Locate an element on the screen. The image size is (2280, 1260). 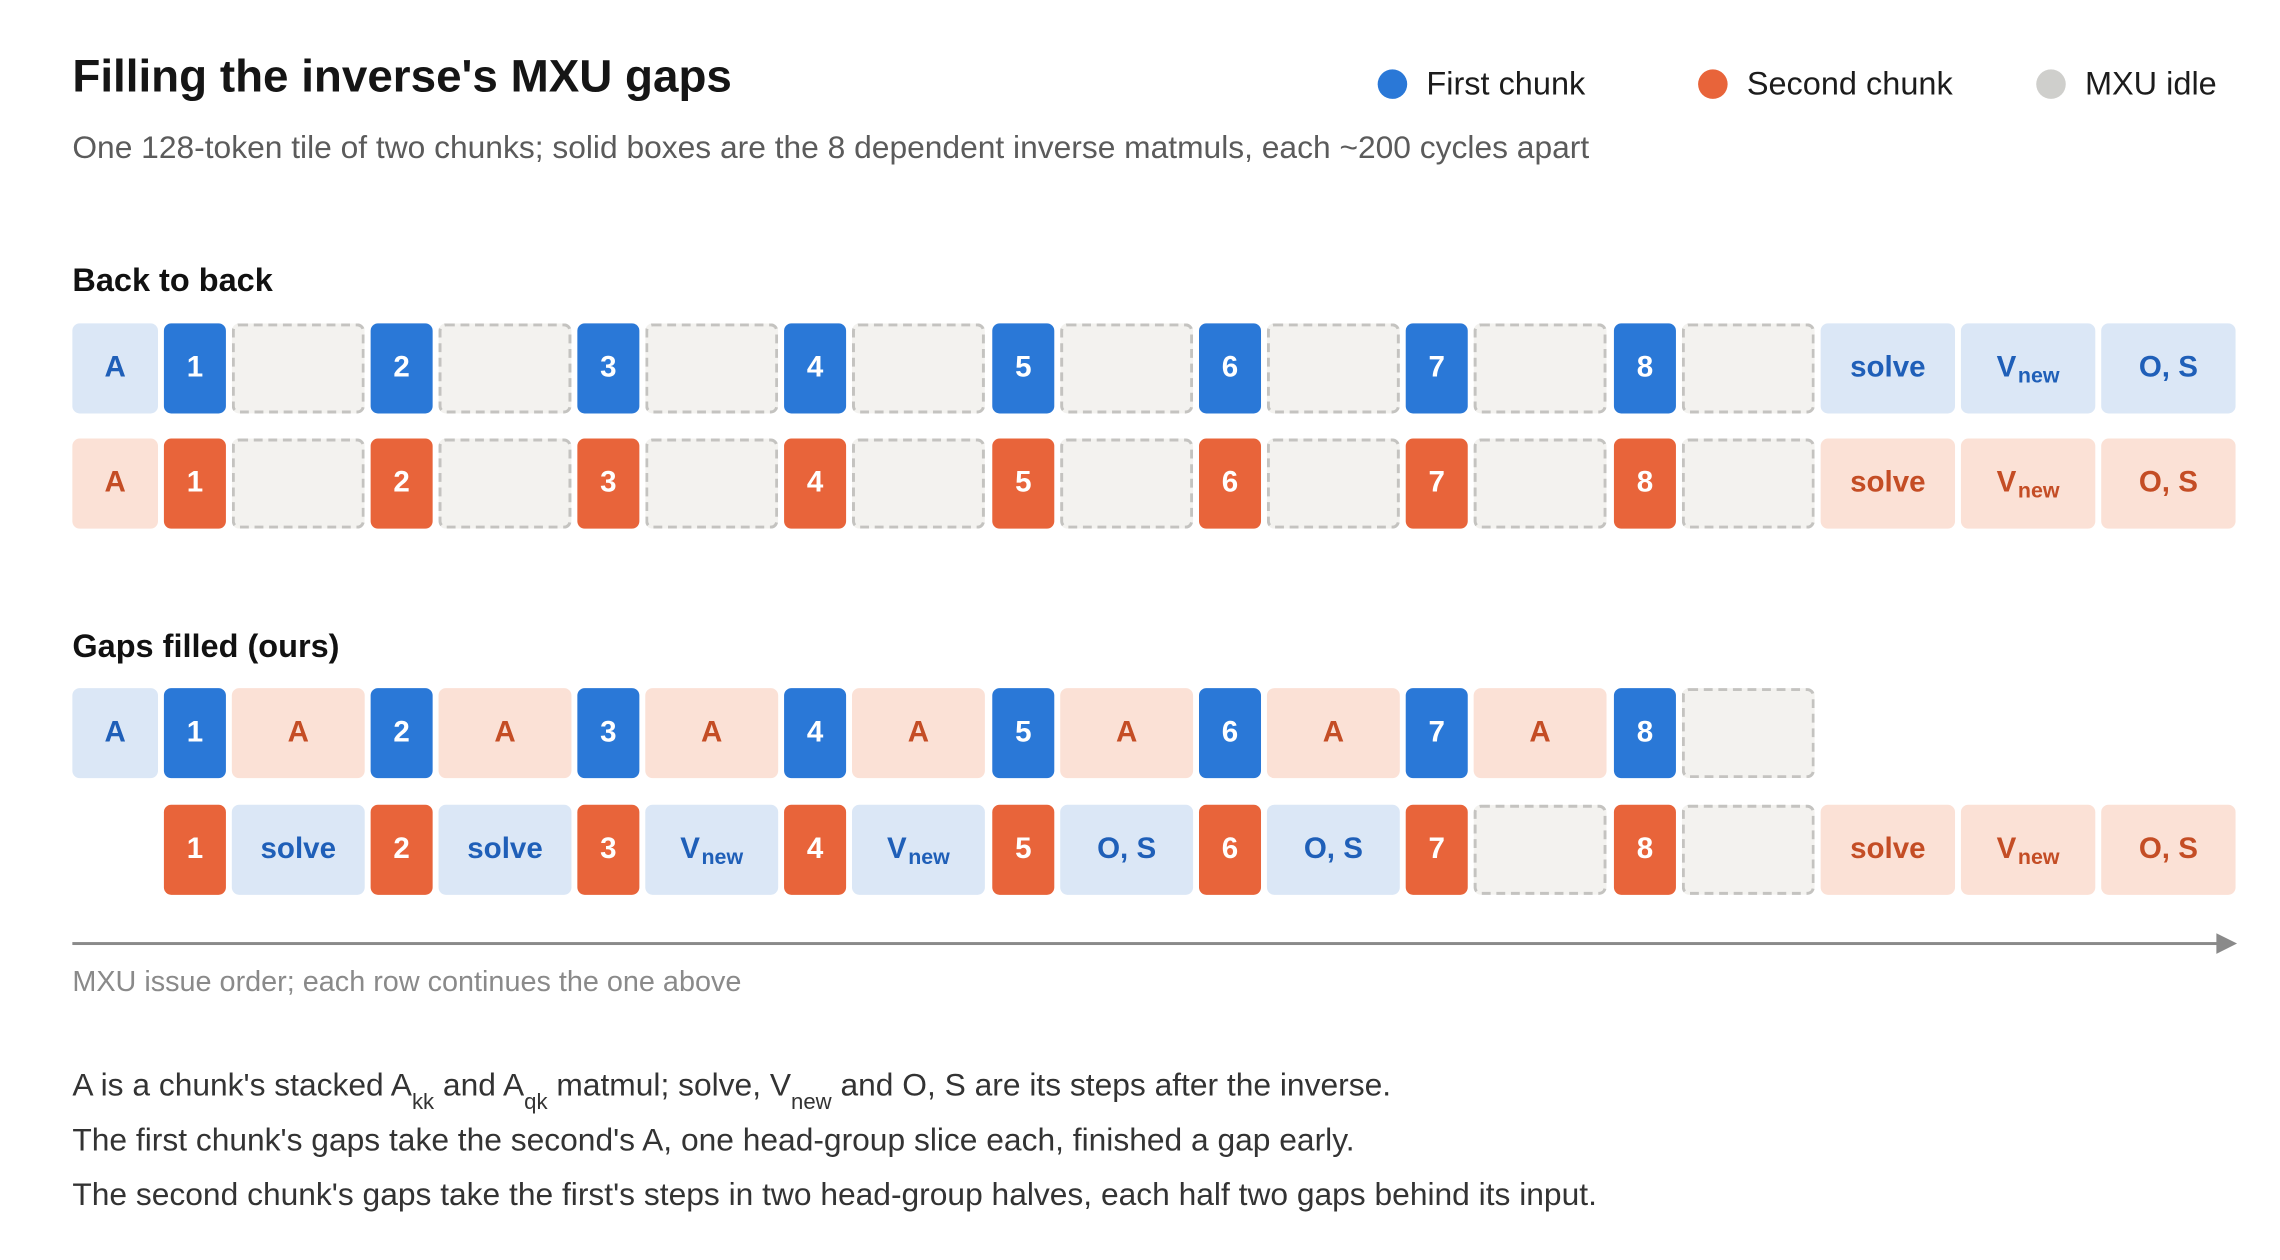
back-to-back-first-chunk-inverse-matmul-3: 3 is located at coordinates (608, 368).